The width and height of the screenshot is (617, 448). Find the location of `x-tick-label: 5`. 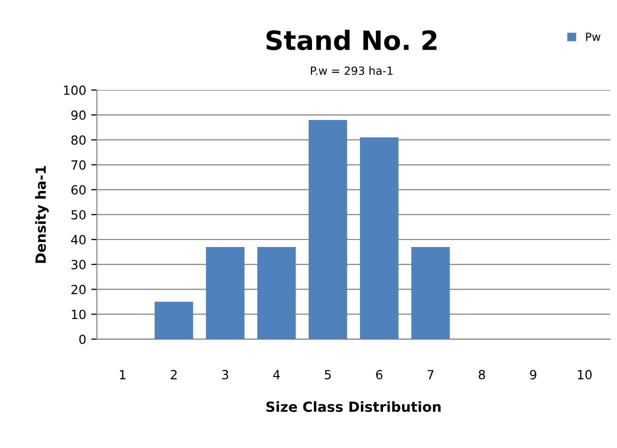

x-tick-label: 5 is located at coordinates (327, 375).